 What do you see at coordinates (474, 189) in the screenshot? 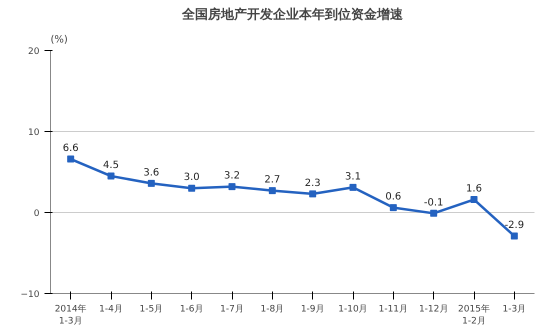
I see `data-label: 1.6` at bounding box center [474, 189].